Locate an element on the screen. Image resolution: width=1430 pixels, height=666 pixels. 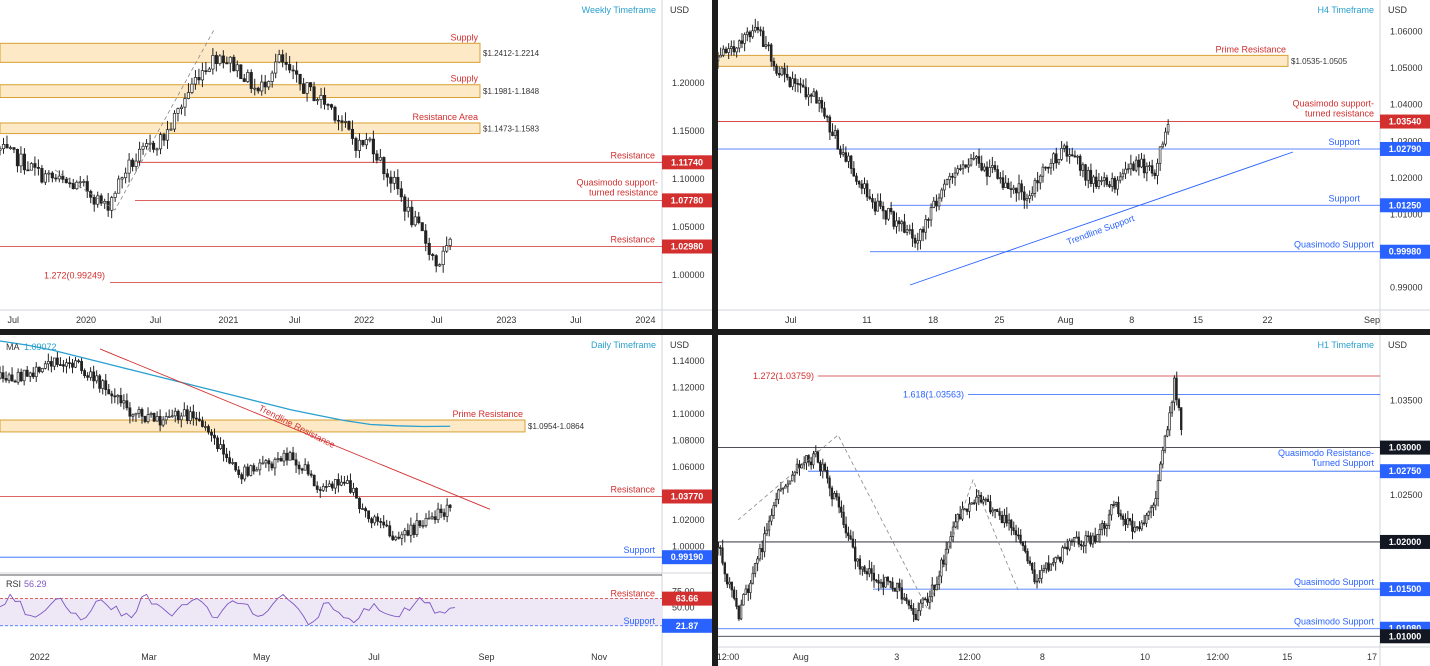
h1-x-tick: 12:00 is located at coordinates (969, 657).